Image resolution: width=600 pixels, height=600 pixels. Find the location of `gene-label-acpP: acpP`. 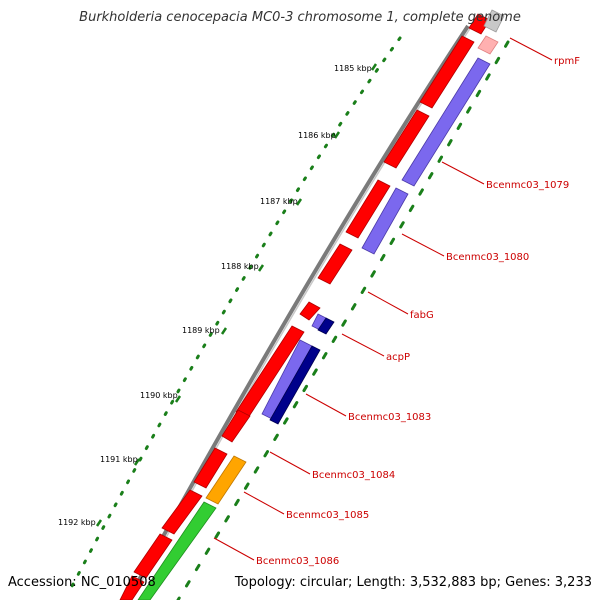

gene-label-acpP: acpP is located at coordinates (398, 357).